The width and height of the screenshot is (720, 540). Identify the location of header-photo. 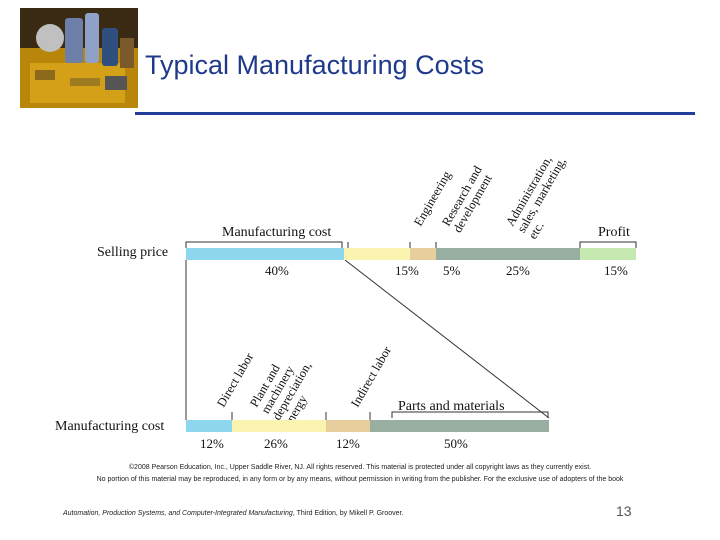
(79, 58).